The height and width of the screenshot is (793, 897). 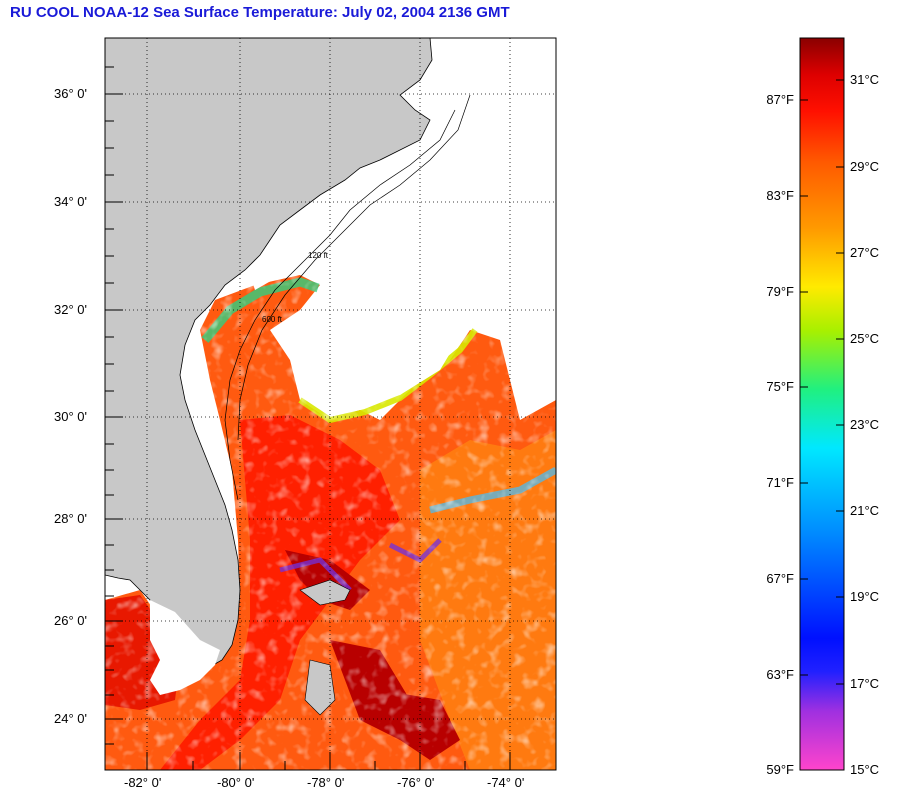 What do you see at coordinates (865, 424) in the screenshot?
I see `colorbar-c-label-23: 23°C` at bounding box center [865, 424].